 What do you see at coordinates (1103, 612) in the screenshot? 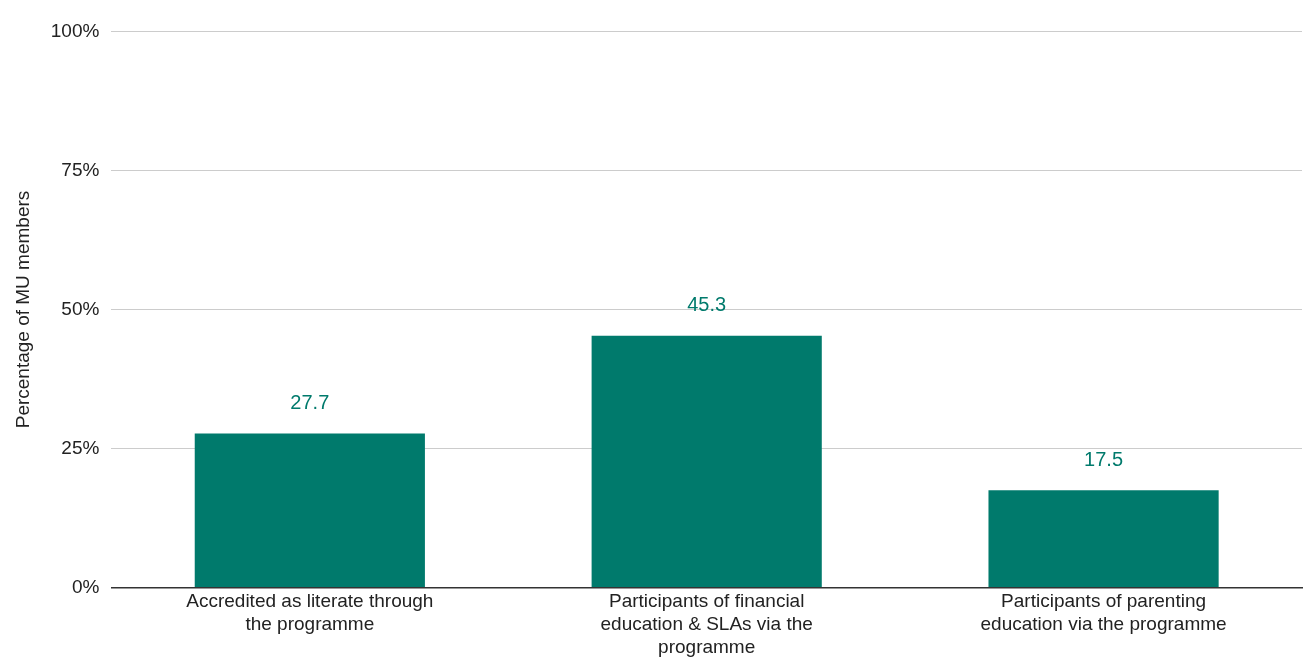
I see `x-tick-label: Participants of parenting education via the programme` at bounding box center [1103, 612].